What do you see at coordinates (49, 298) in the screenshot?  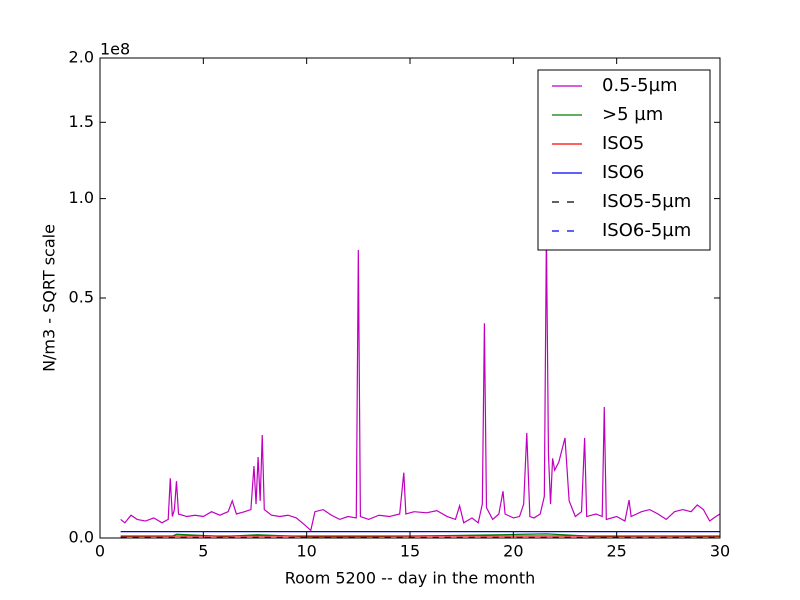 I see `y-axis-label: N/m3 - SQRT scale` at bounding box center [49, 298].